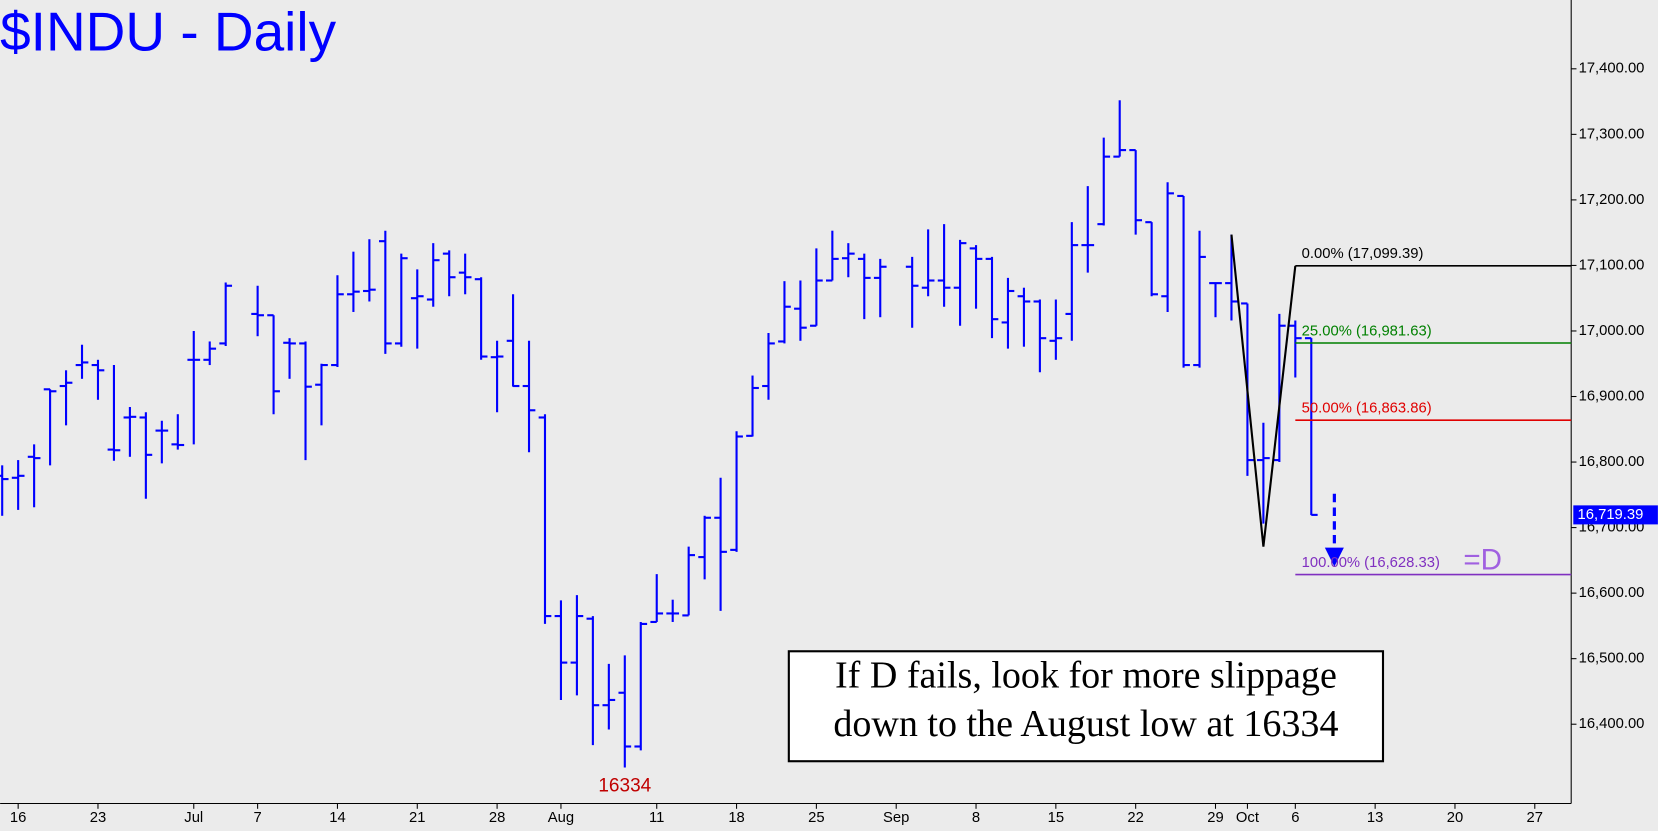  What do you see at coordinates (168, 31) in the screenshot?
I see `chart-title: $INDU - Daily` at bounding box center [168, 31].